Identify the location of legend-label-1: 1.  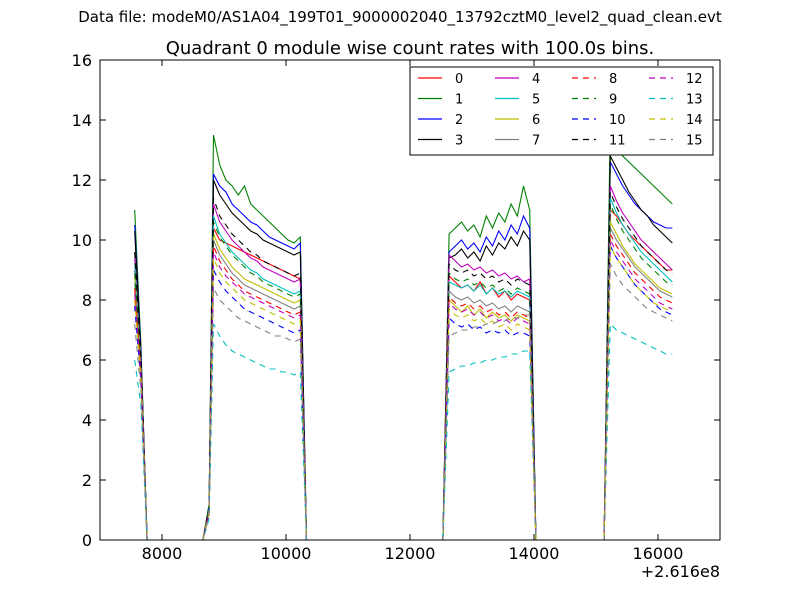
(459, 100).